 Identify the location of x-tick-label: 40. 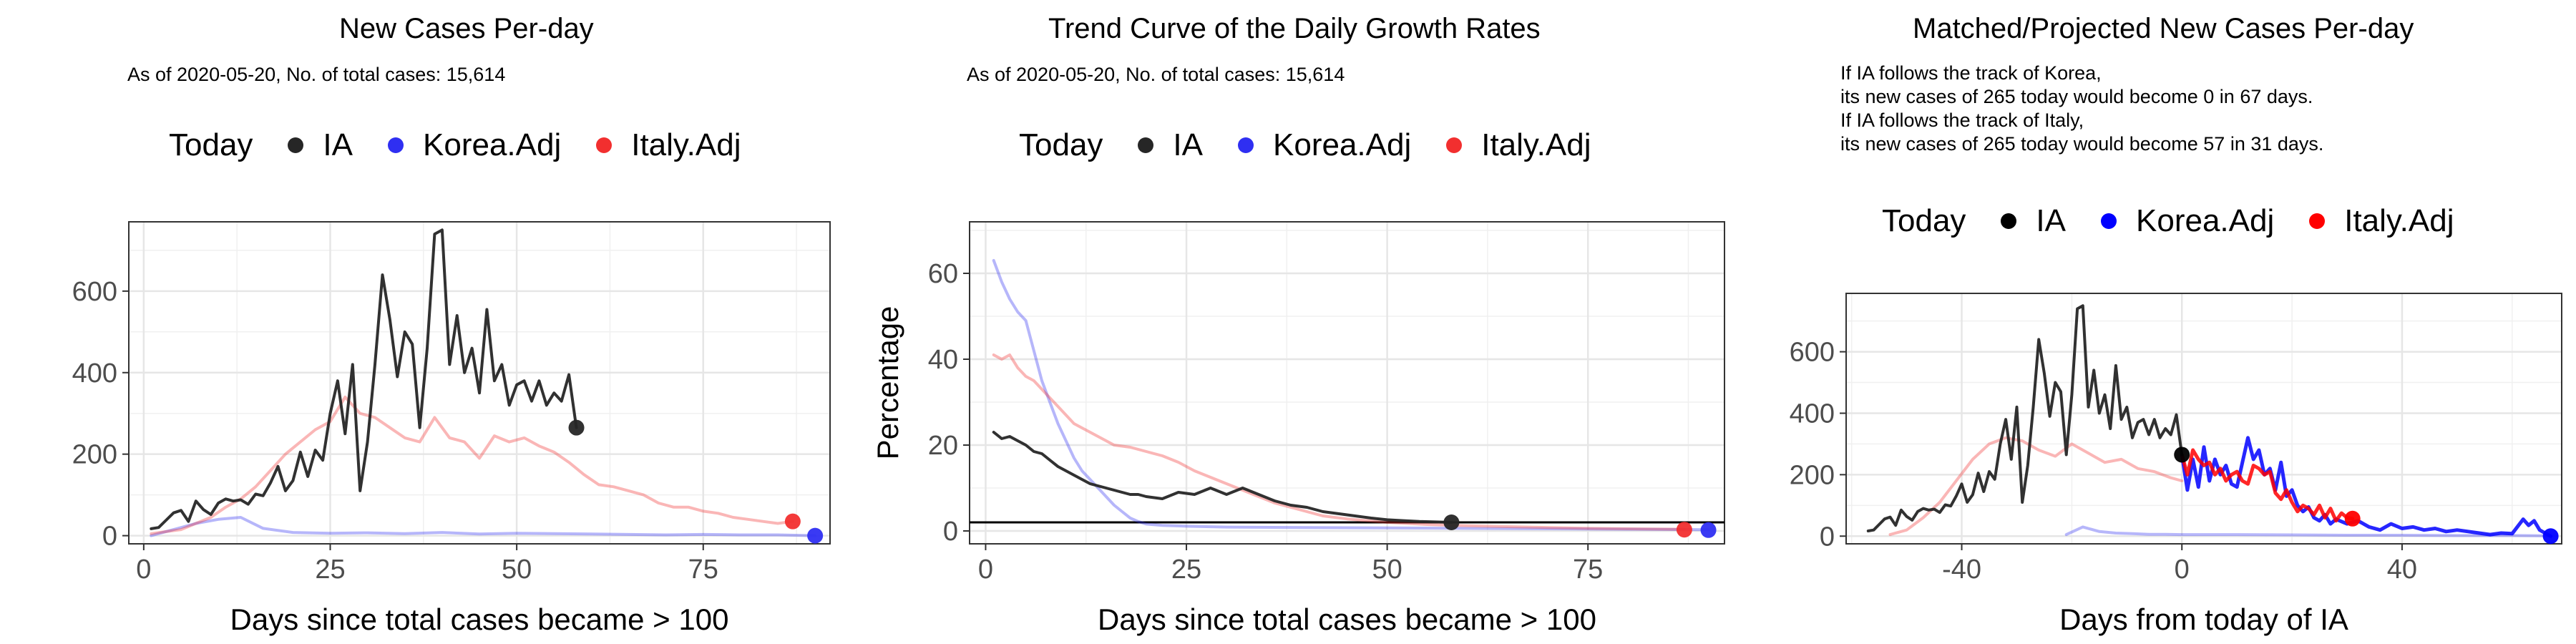
(2402, 570).